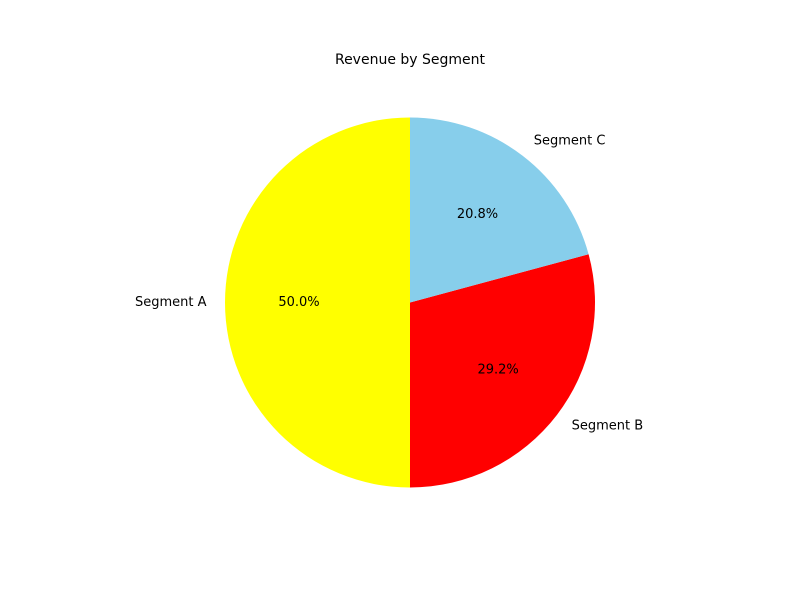 The height and width of the screenshot is (600, 800). Describe the element at coordinates (171, 302) in the screenshot. I see `slice-label-segment-a: Segment A` at that location.